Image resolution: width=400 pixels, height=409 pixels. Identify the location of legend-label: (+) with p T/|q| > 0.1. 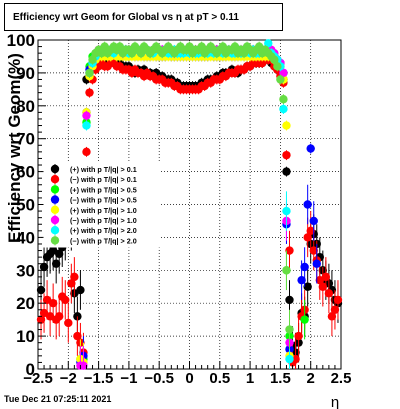
(103, 169).